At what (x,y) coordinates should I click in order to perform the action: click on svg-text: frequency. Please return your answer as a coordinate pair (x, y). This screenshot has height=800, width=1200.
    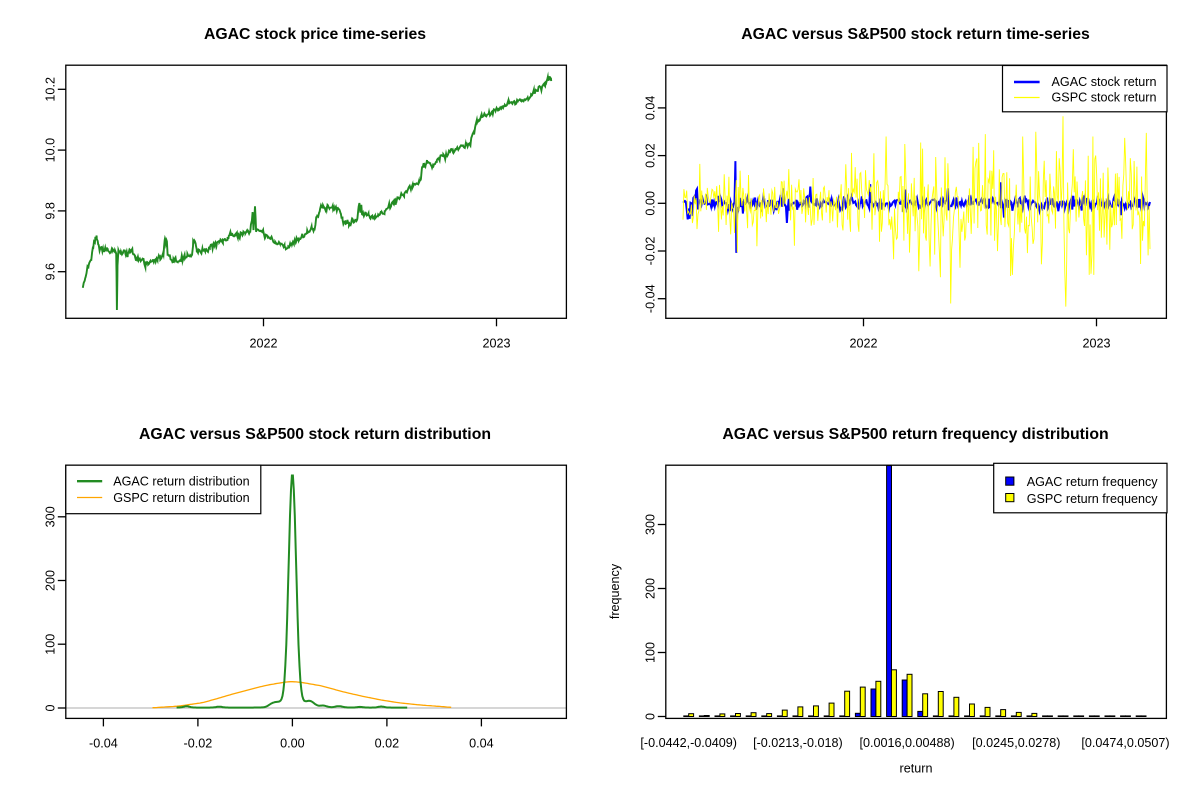
    Looking at the image, I should click on (615, 591).